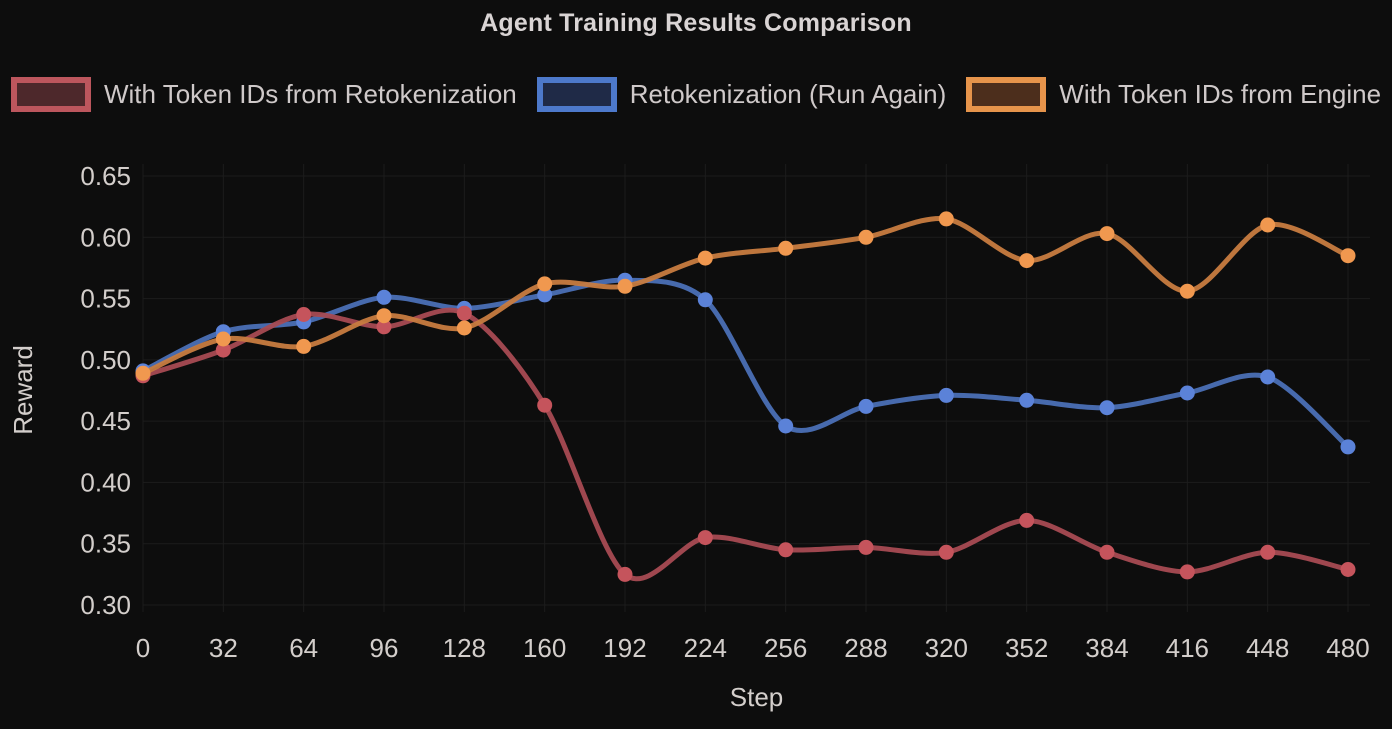  What do you see at coordinates (1220, 94) in the screenshot?
I see `legend-label: With Token IDs from Engine` at bounding box center [1220, 94].